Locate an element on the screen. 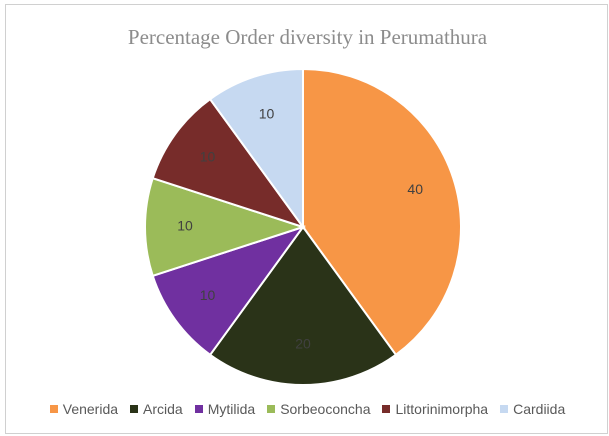  legend-label: Sorbeoconcha is located at coordinates (325, 409).